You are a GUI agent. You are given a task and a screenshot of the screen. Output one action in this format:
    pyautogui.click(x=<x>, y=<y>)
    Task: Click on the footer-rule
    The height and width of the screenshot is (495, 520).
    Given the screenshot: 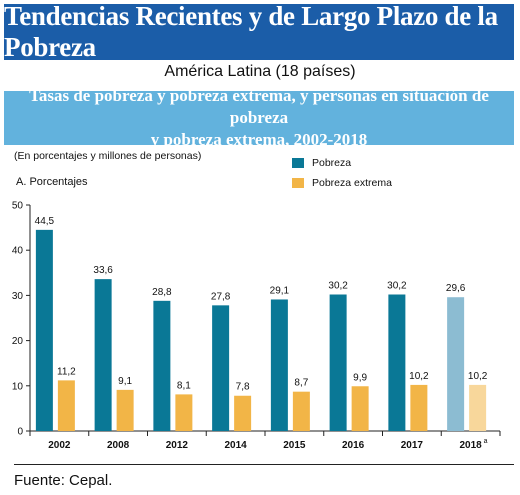 What is the action you would take?
    pyautogui.click(x=264, y=464)
    